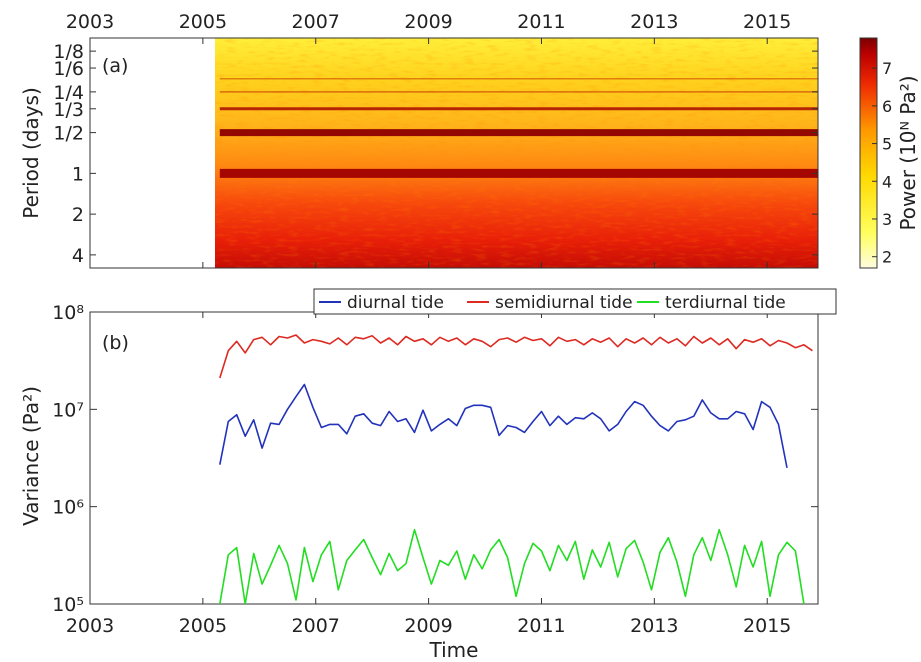 Image resolution: width=921 pixels, height=662 pixels. What do you see at coordinates (428, 626) in the screenshot?
I see `panel-b-x-tick-label: 2009` at bounding box center [428, 626].